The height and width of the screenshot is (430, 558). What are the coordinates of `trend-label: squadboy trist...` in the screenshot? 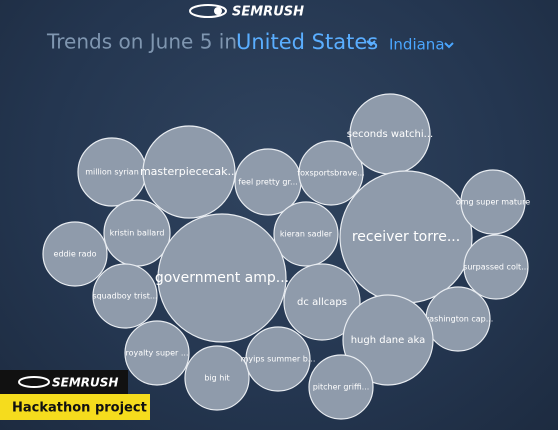 It's located at (124, 296).